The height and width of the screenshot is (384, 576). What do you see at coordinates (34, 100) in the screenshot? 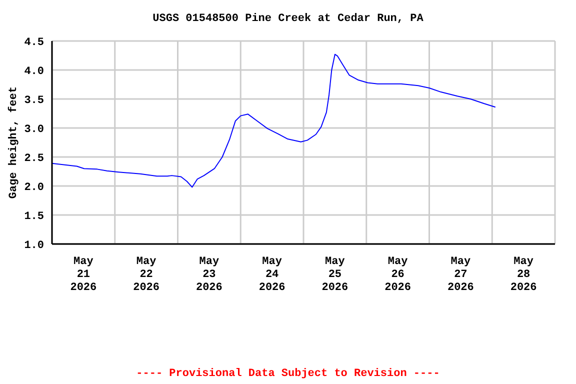
I see `y-tick-label: 3.5` at bounding box center [34, 100].